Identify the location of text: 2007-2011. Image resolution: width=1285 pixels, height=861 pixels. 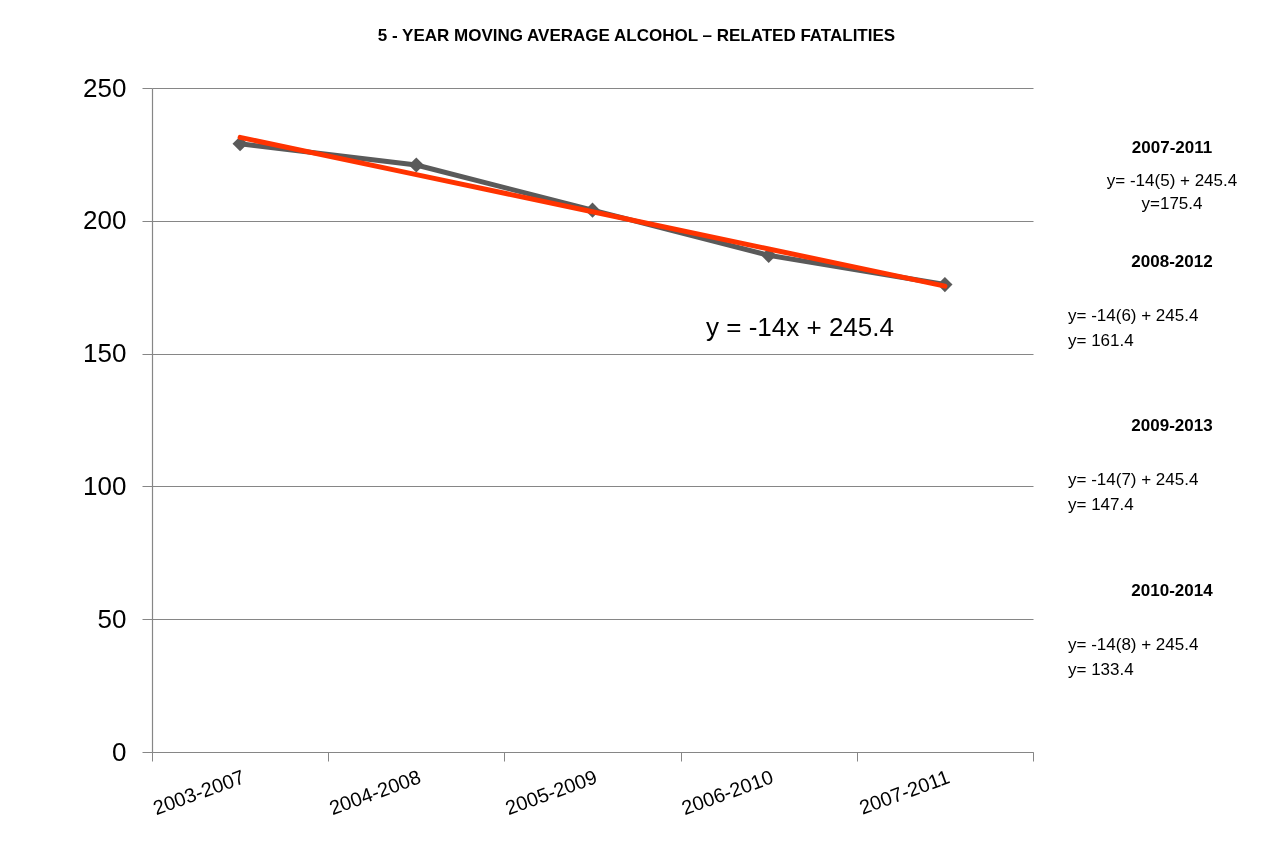
(1172, 147).